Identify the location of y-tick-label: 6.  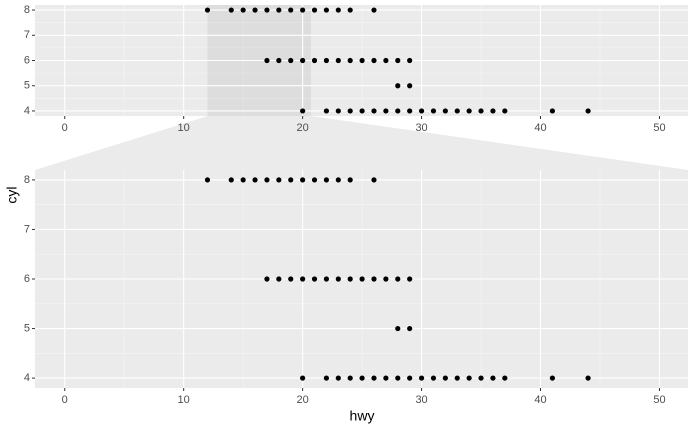
(27, 279).